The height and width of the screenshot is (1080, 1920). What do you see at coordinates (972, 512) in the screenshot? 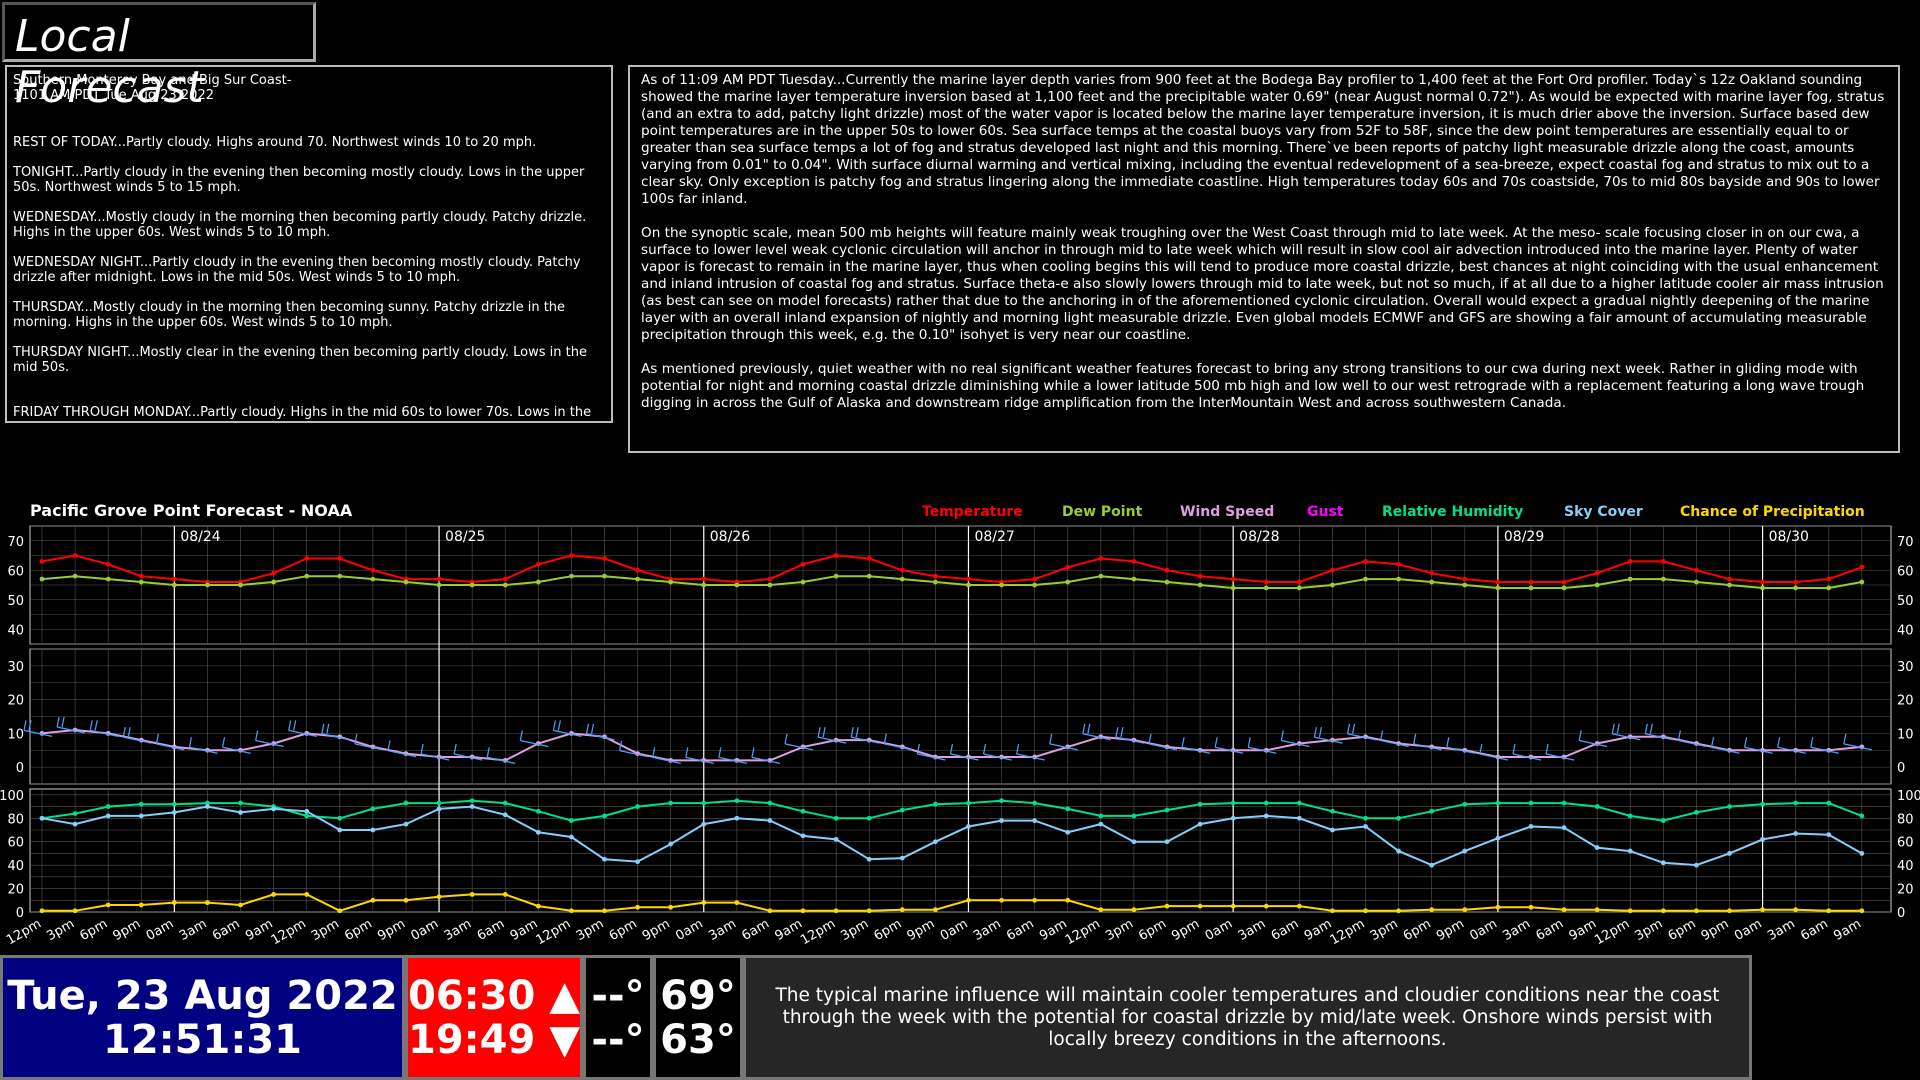
I see `legend-entry: Temperature` at bounding box center [972, 512].